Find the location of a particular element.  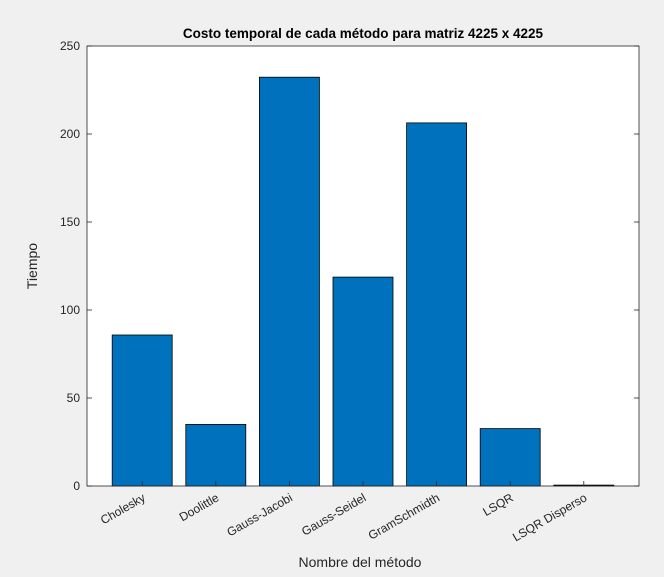

x-tick-label: Gauss-Jacobi is located at coordinates (259, 514).